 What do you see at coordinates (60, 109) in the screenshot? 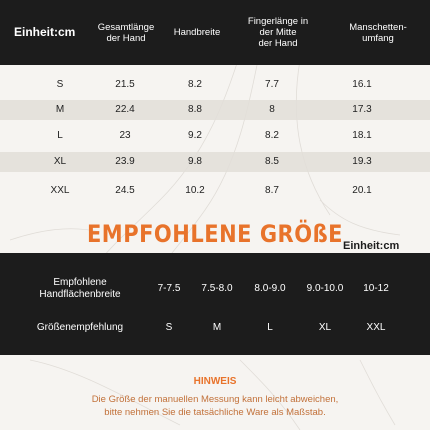
I see `size-cell: M` at bounding box center [60, 109].